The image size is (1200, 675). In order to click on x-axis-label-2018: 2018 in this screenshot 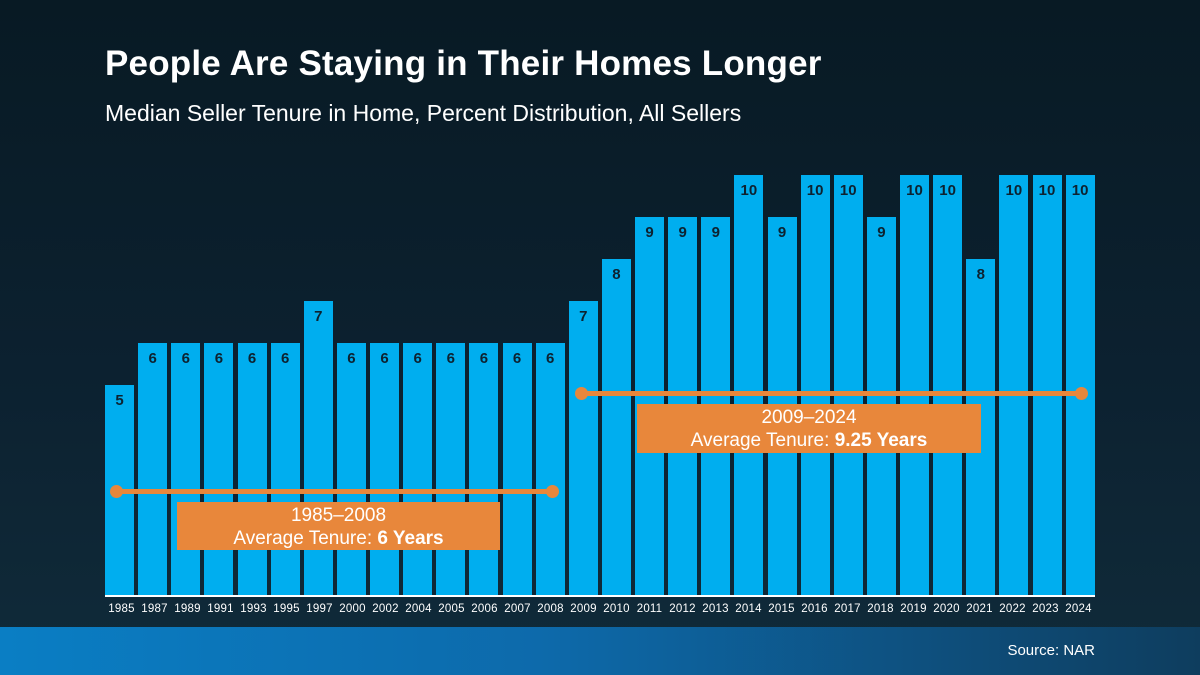, I will do `click(880, 609)`.